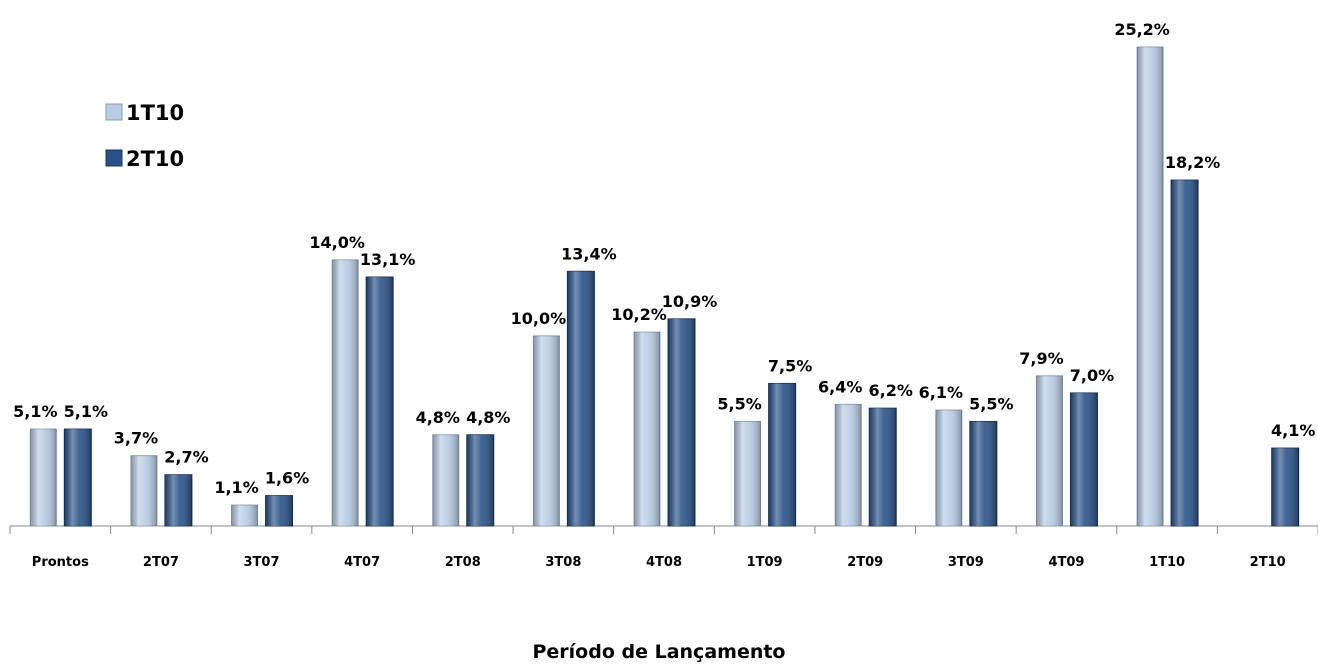 The height and width of the screenshot is (664, 1318). Describe the element at coordinates (155, 159) in the screenshot. I see `legend-label: 2T10` at that location.